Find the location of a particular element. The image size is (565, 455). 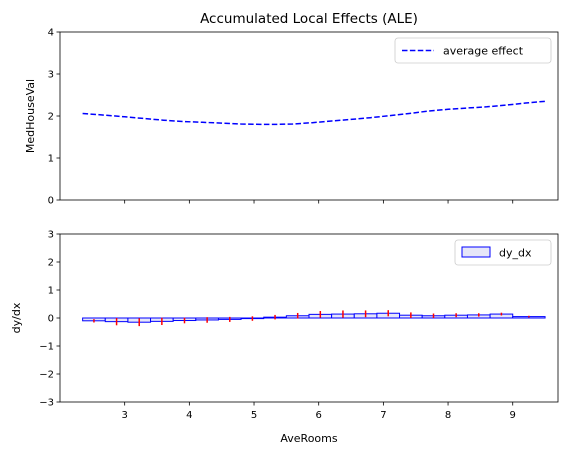

bottom-y-tick-label: 2 is located at coordinates (51, 263).